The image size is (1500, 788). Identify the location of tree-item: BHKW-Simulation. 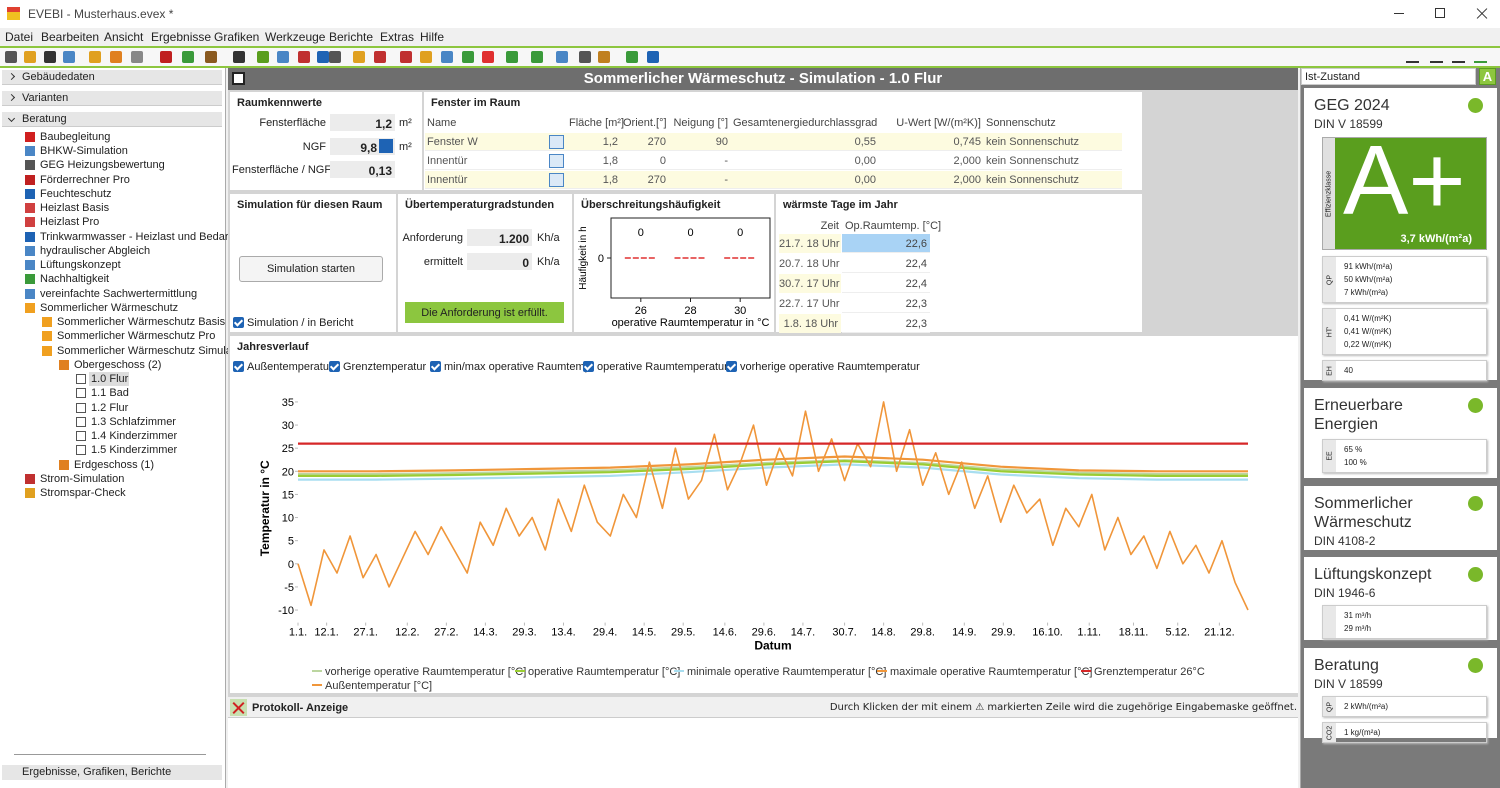
(84, 151).